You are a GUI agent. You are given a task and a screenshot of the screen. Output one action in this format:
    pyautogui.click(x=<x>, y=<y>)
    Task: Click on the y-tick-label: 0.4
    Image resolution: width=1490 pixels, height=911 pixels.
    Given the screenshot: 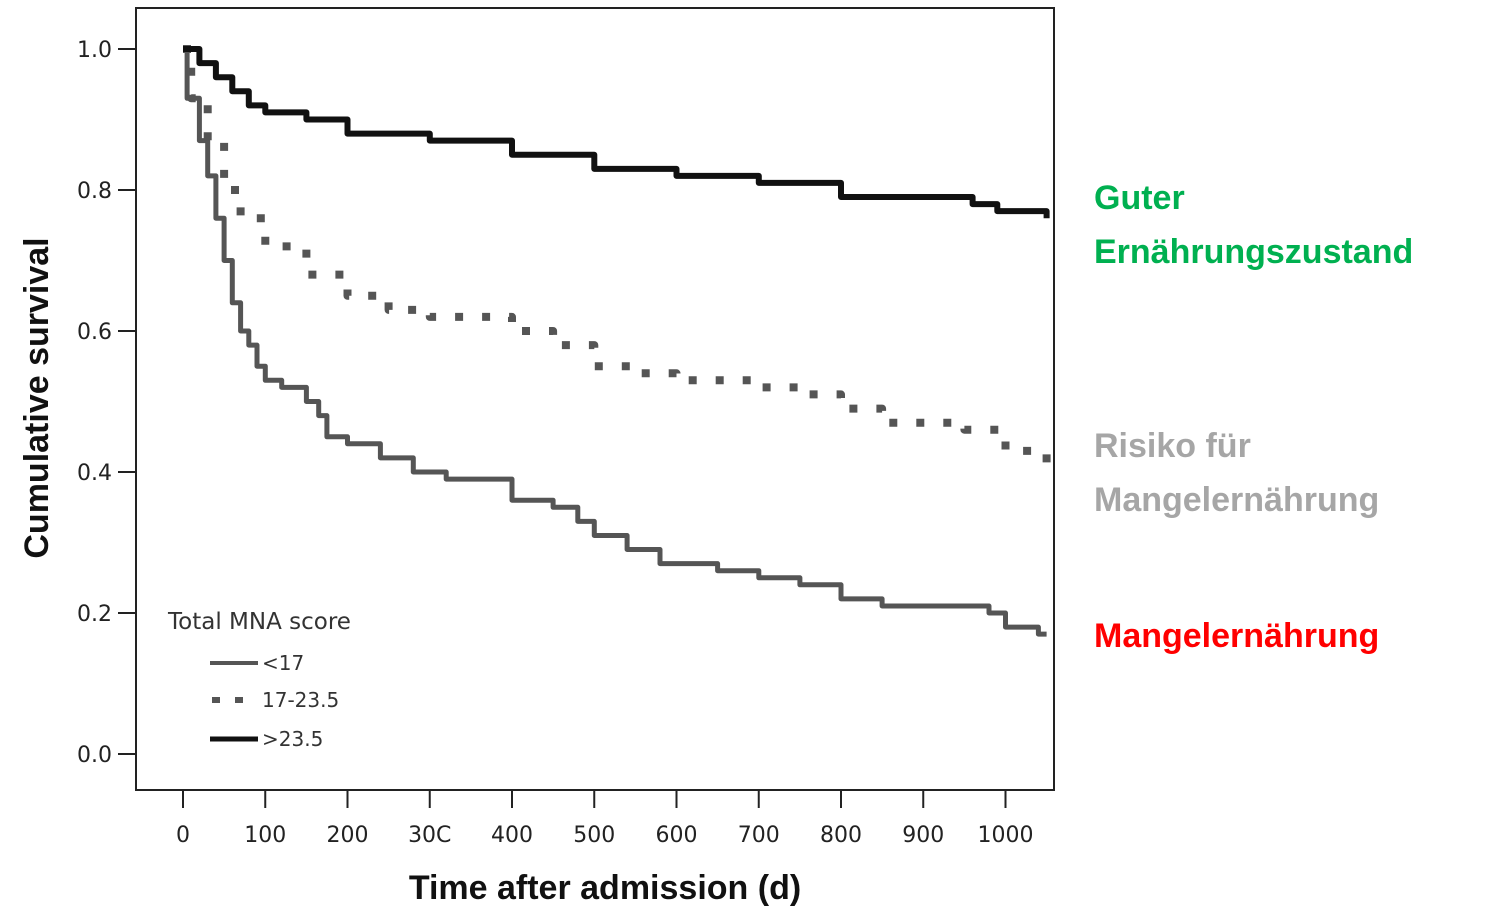 What is the action you would take?
    pyautogui.click(x=94, y=473)
    